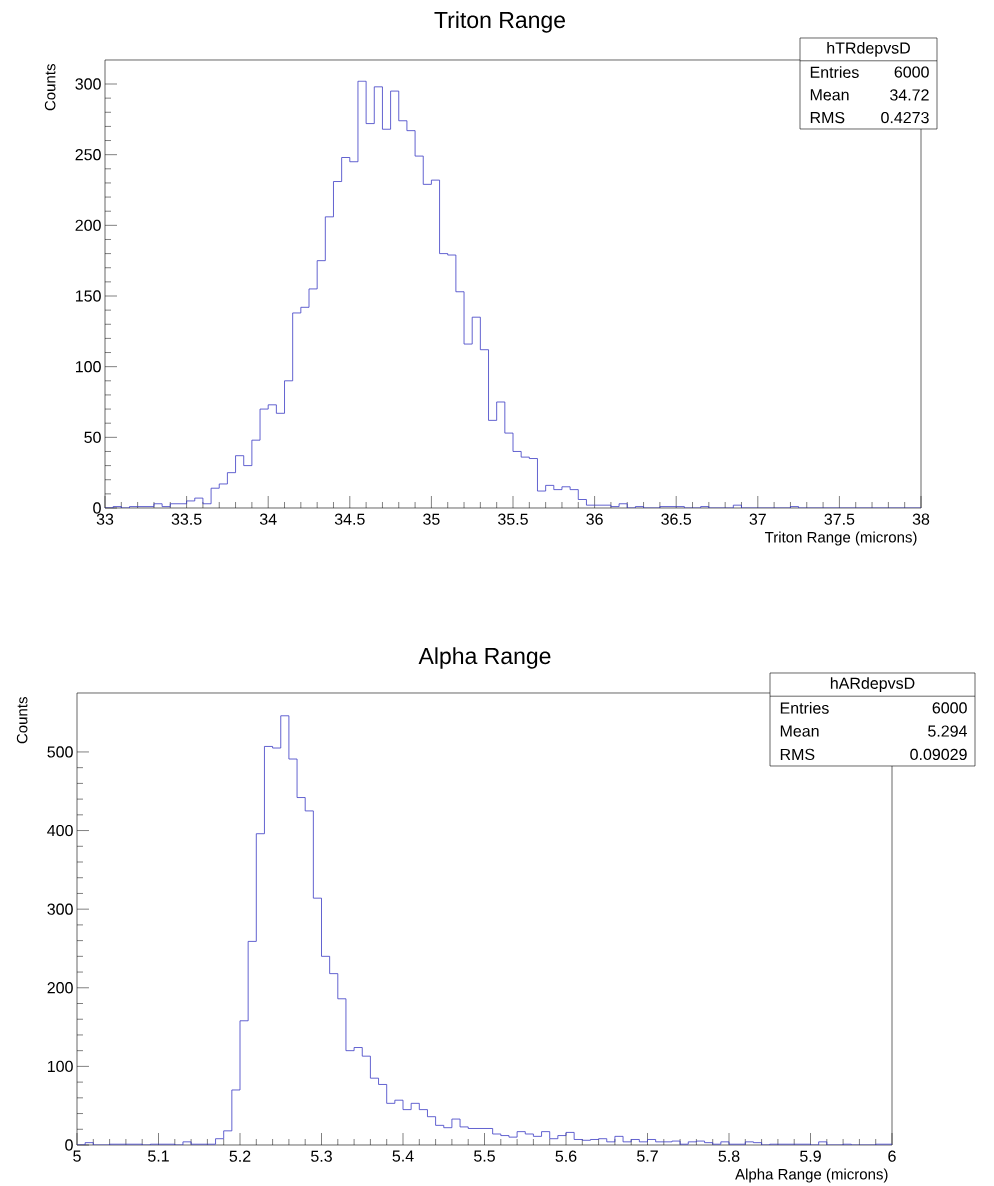 Image resolution: width=994 pixels, height=1186 pixels. Describe the element at coordinates (949, 708) in the screenshot. I see `text: 6000` at that location.